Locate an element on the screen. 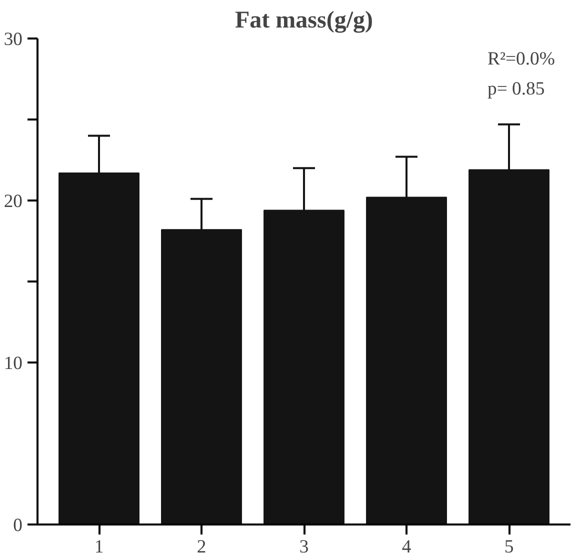  x-tick-label: 5 is located at coordinates (509, 547).